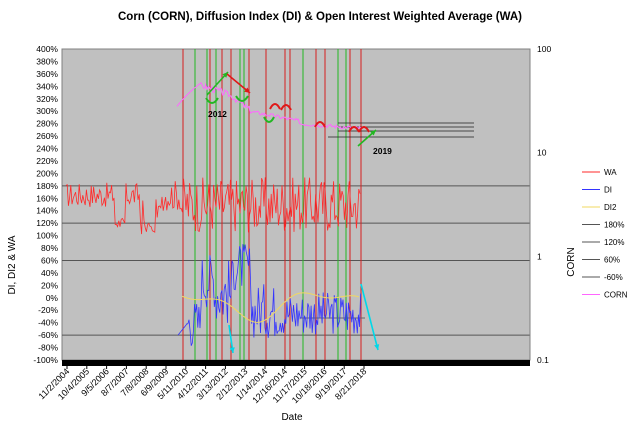 Image resolution: width=640 pixels, height=440 pixels. What do you see at coordinates (300, 132) in the screenshot?
I see `annotations: 2012 2019` at bounding box center [300, 132].